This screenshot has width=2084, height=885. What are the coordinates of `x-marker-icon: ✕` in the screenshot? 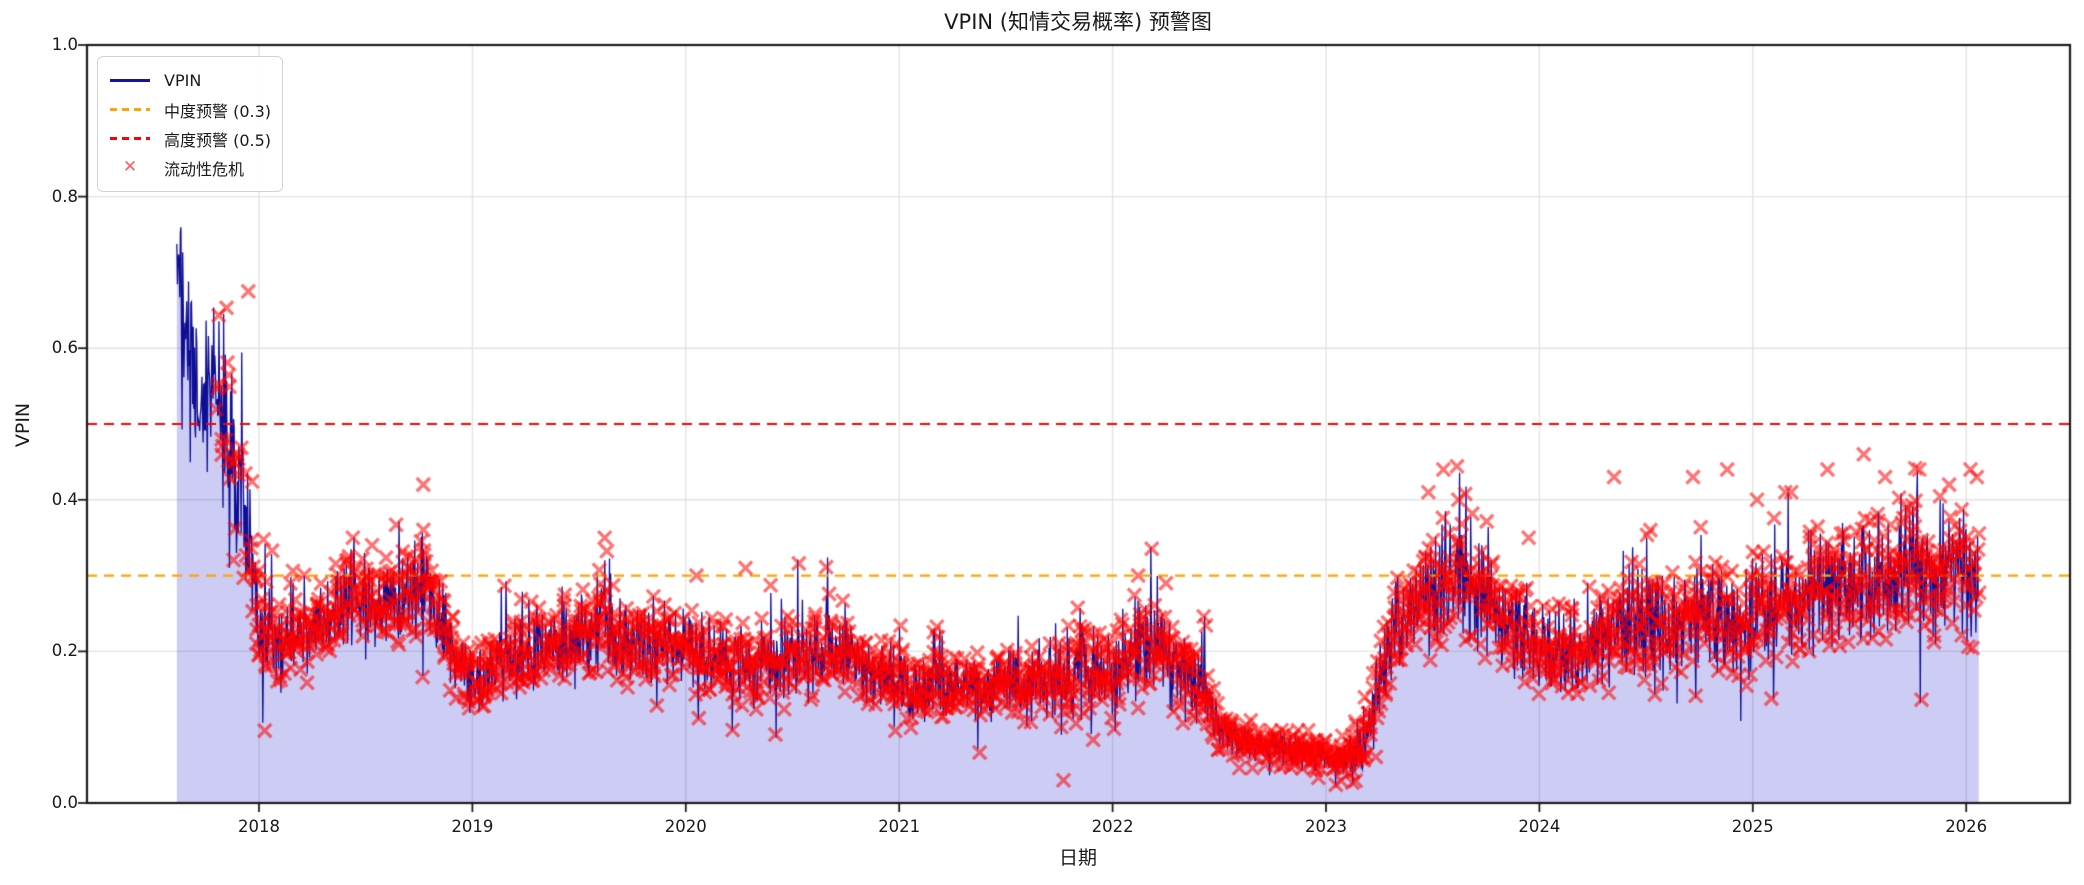 It's located at (130, 167).